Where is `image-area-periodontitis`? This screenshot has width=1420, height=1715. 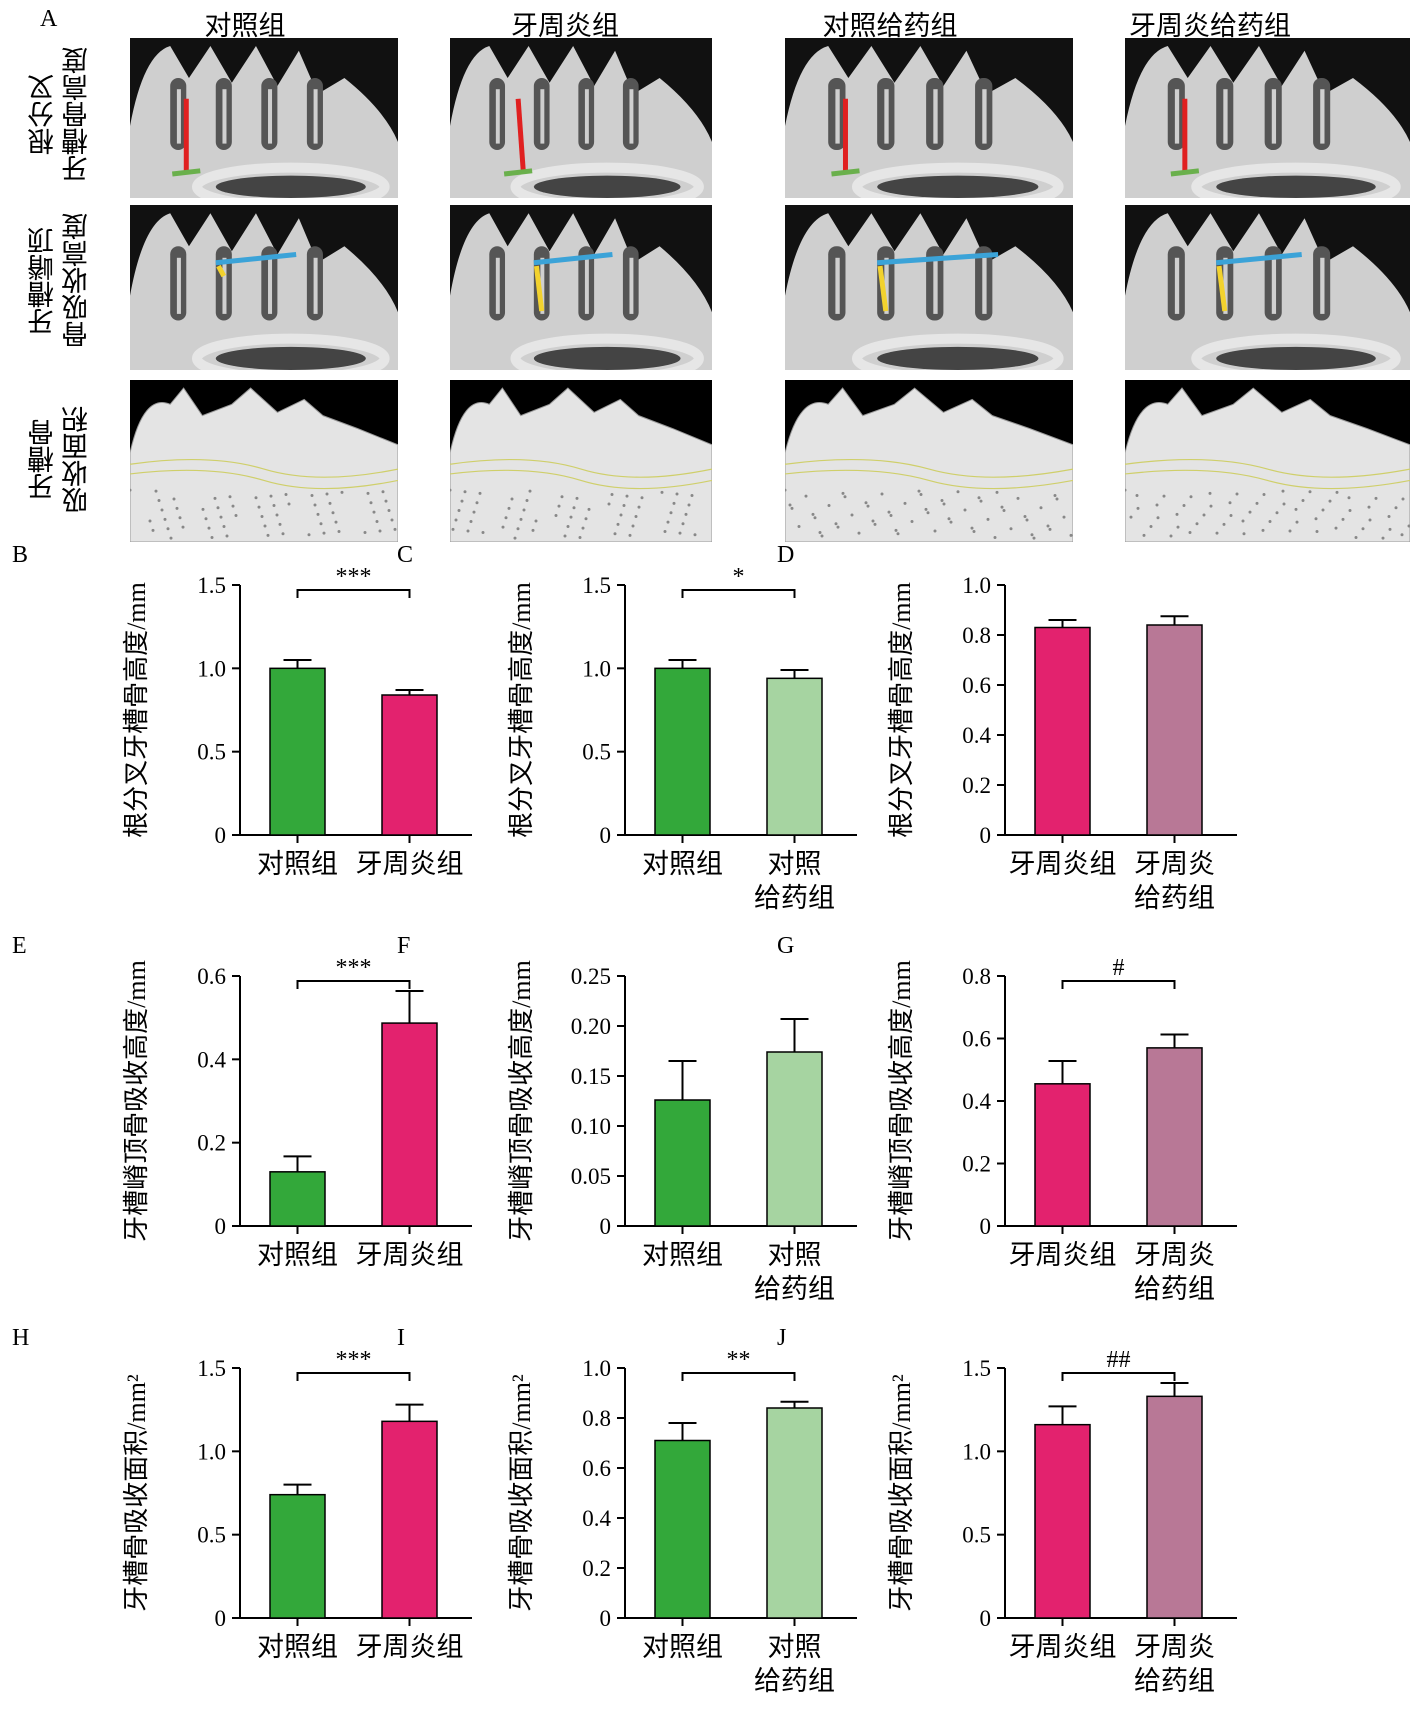 image-area-periodontitis is located at coordinates (581, 461).